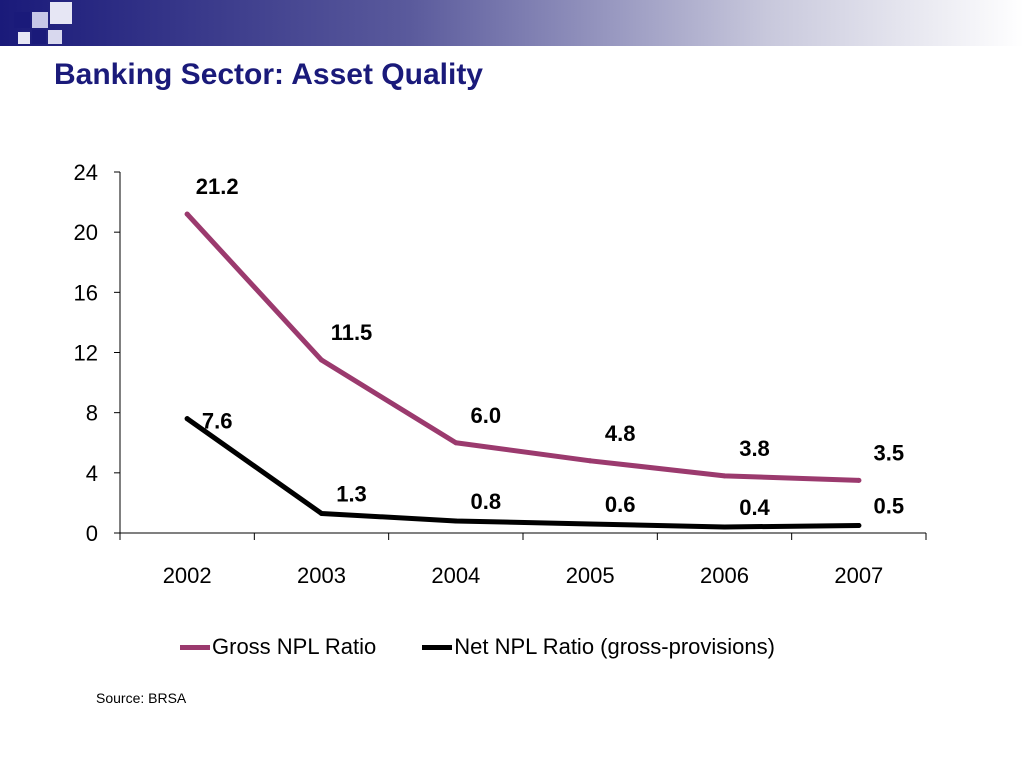 The width and height of the screenshot is (1024, 768). What do you see at coordinates (141, 698) in the screenshot?
I see `source-note: Source: BRSA` at bounding box center [141, 698].